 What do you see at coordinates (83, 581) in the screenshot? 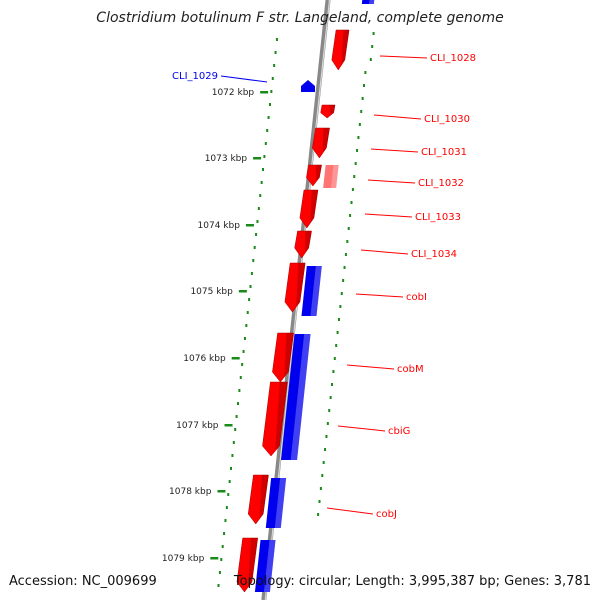
I see `accession-text: Accession: NC_009699` at bounding box center [83, 581].